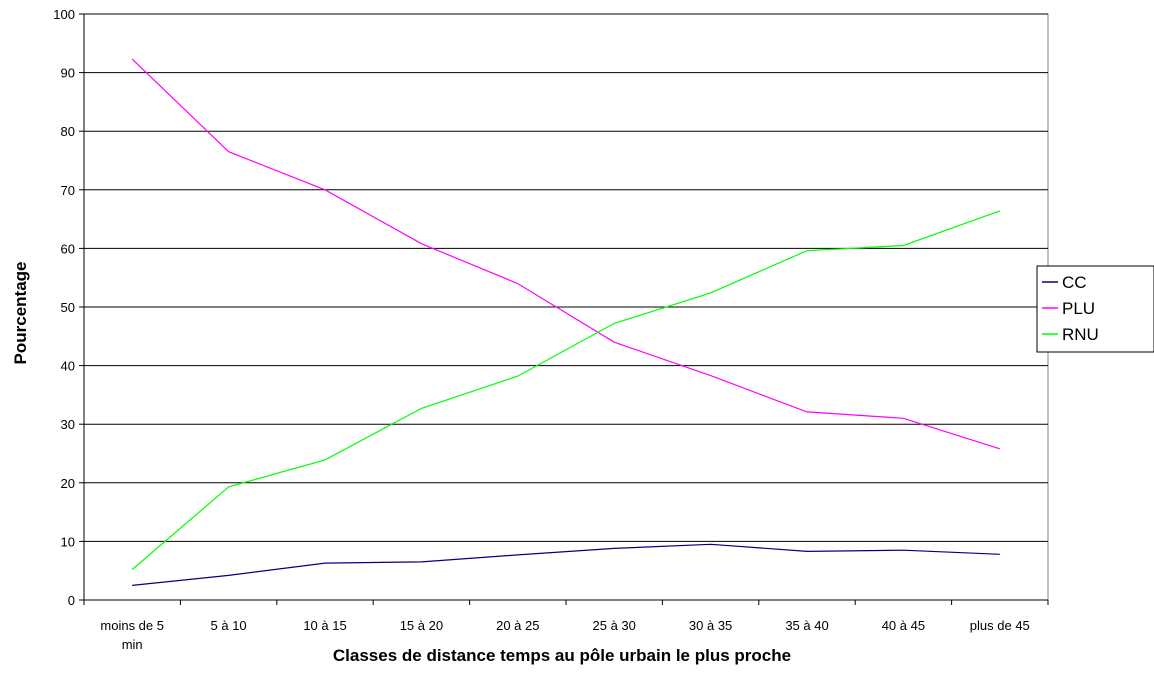  Describe the element at coordinates (64, 14) in the screenshot. I see `y-tick-label: 100` at that location.